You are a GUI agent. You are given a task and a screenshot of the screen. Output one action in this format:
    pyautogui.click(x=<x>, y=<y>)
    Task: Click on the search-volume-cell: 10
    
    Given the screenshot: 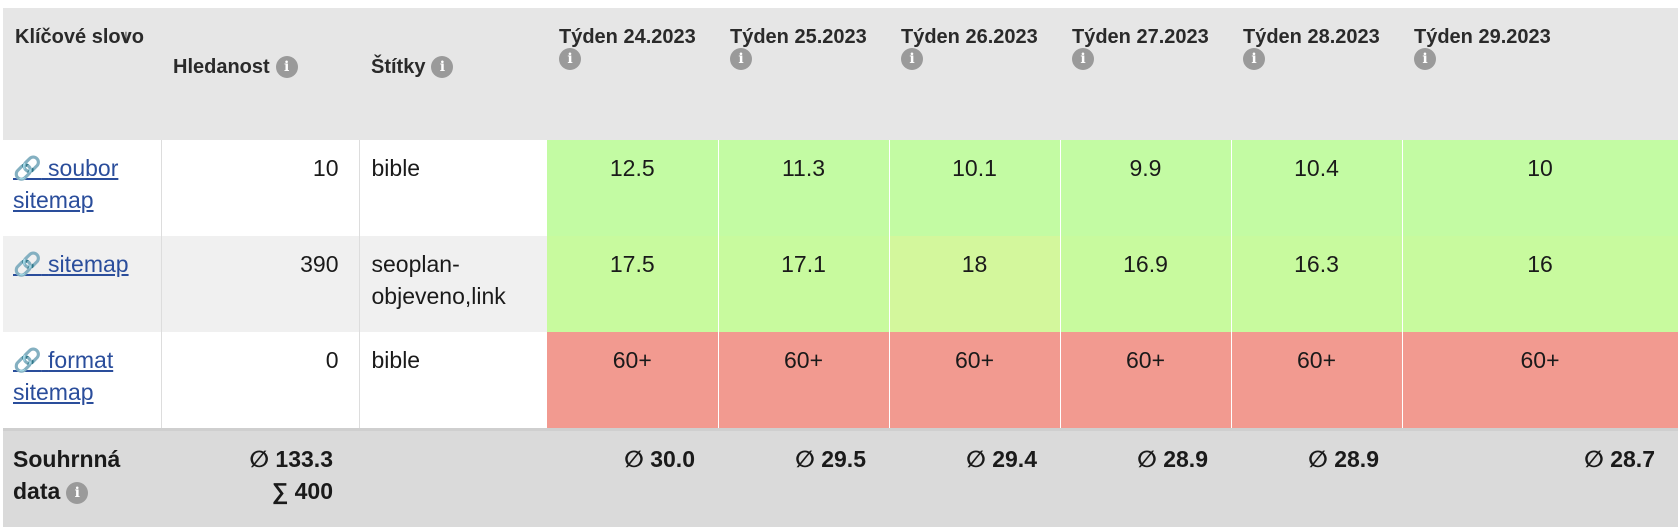 What is the action you would take?
    pyautogui.click(x=260, y=188)
    